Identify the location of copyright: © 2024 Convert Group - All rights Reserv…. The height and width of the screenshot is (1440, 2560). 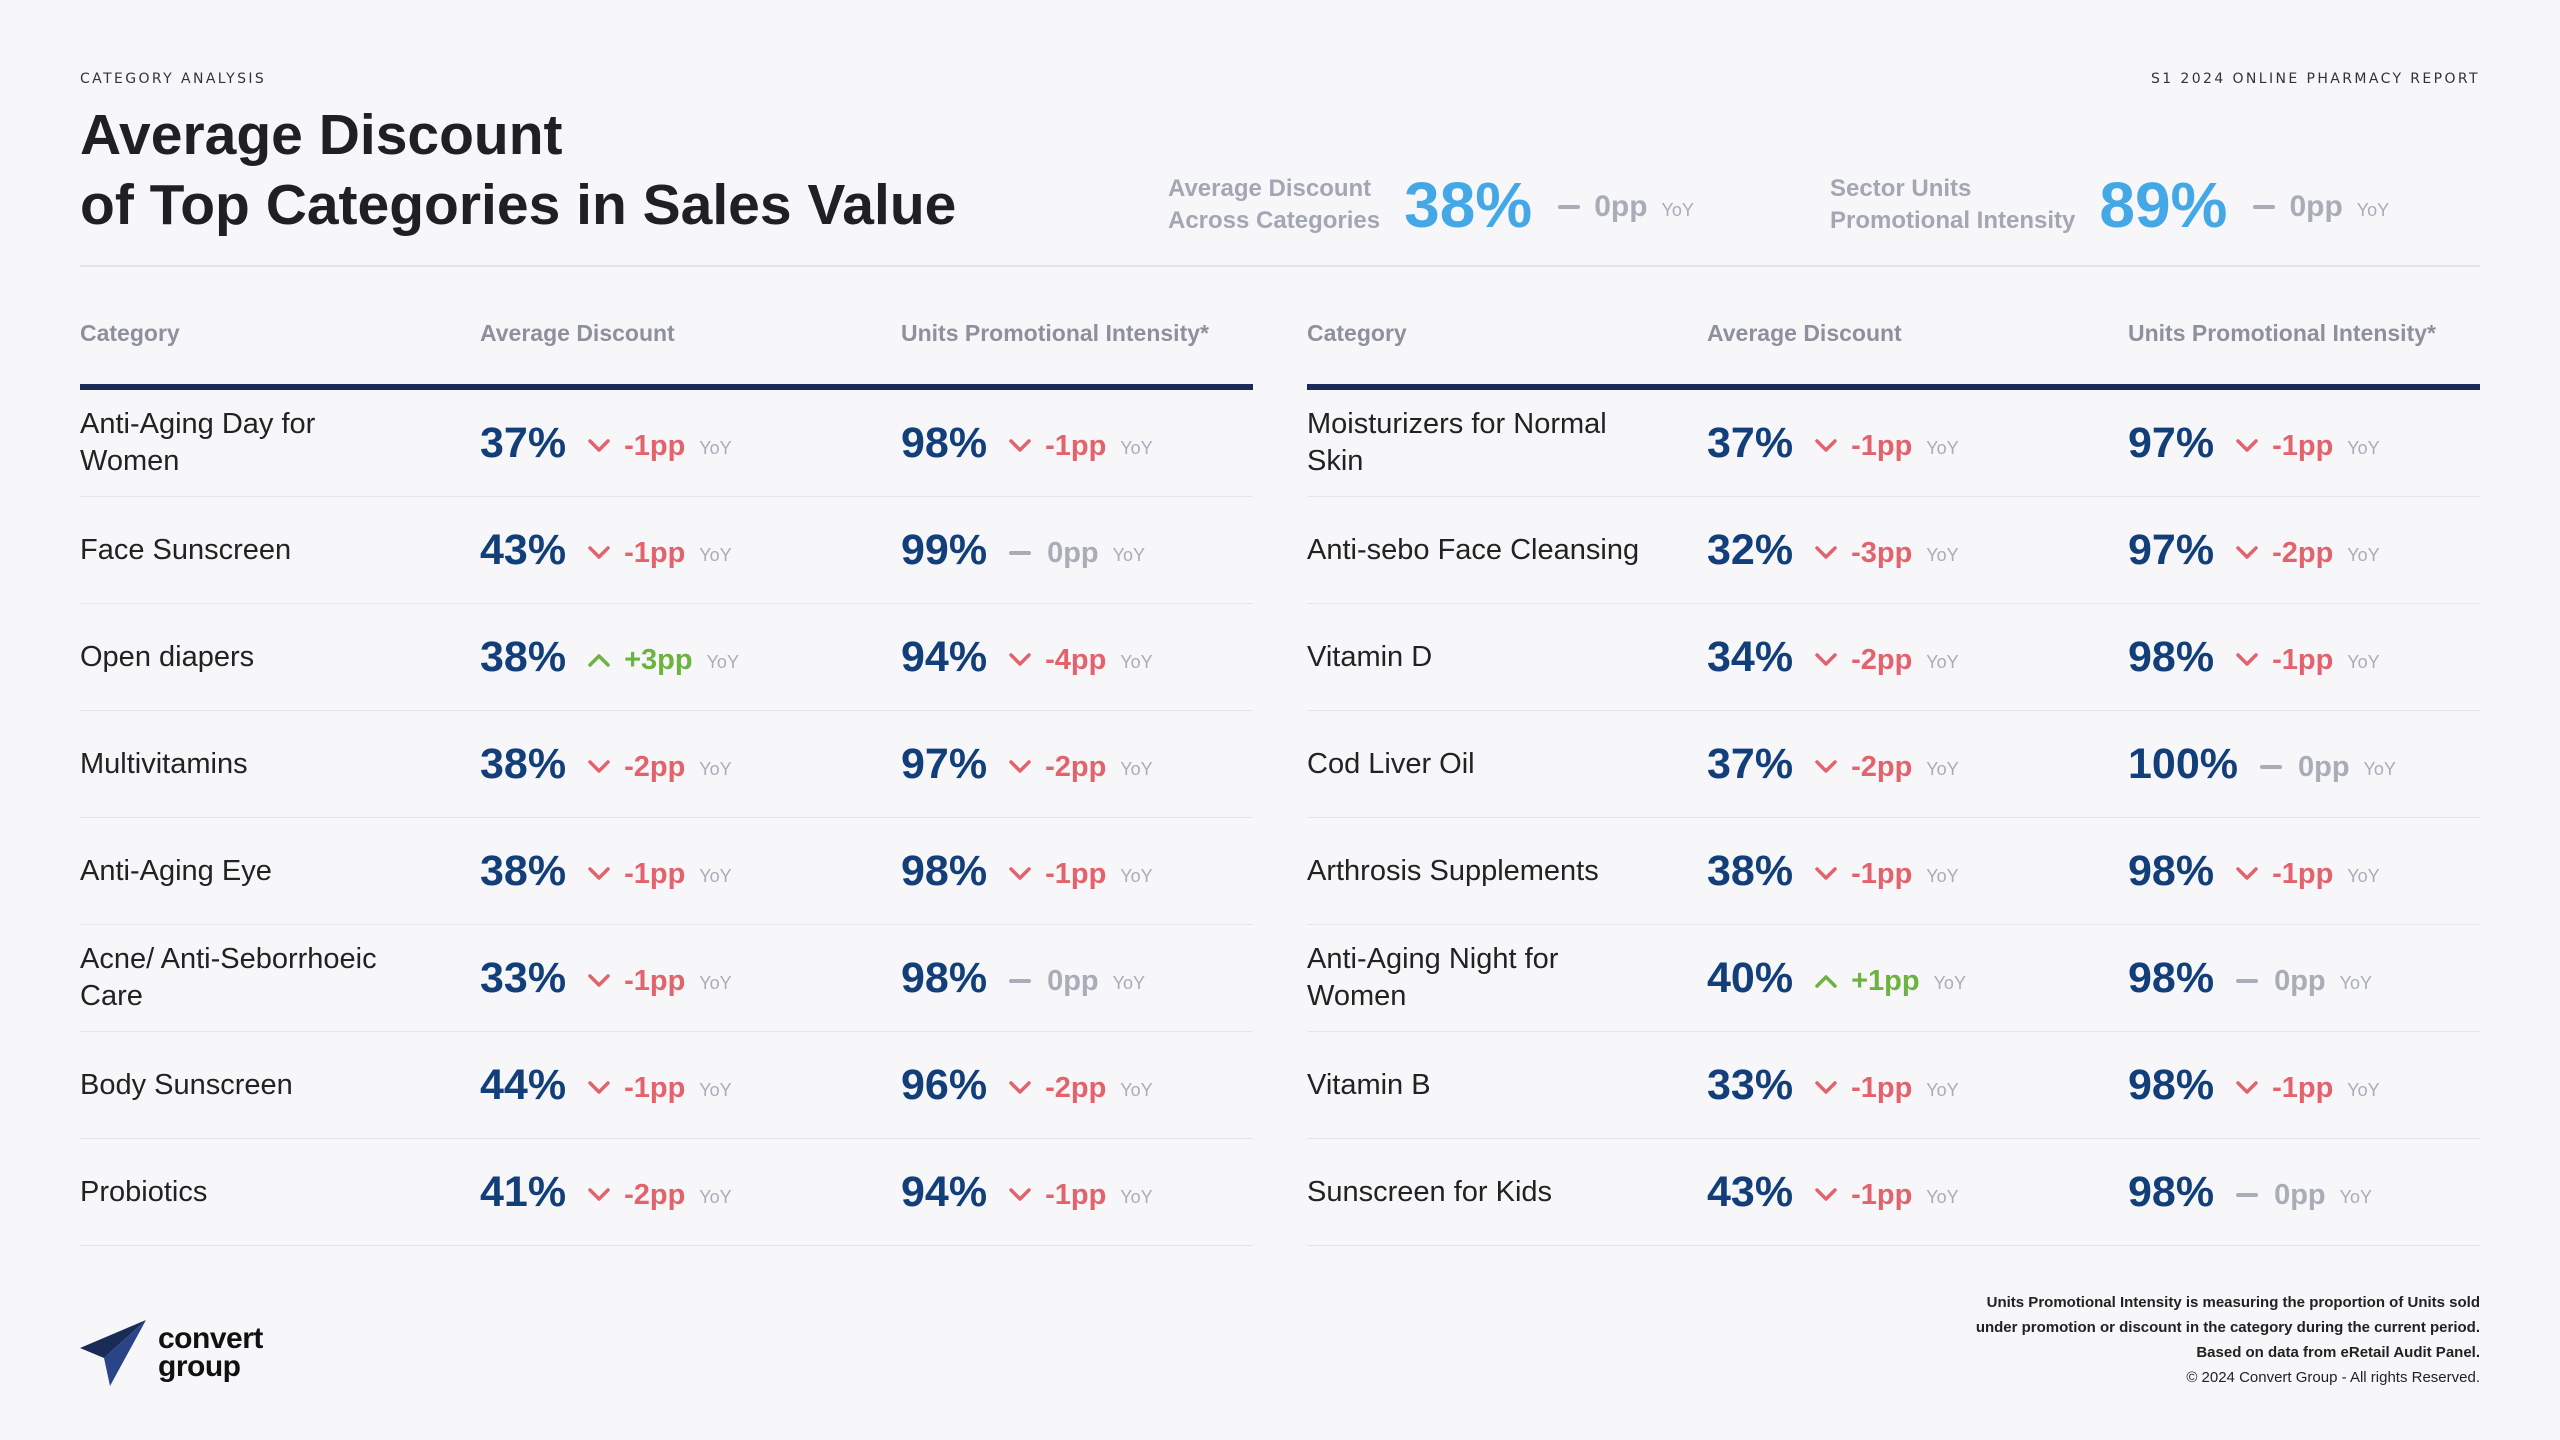
(2333, 1377).